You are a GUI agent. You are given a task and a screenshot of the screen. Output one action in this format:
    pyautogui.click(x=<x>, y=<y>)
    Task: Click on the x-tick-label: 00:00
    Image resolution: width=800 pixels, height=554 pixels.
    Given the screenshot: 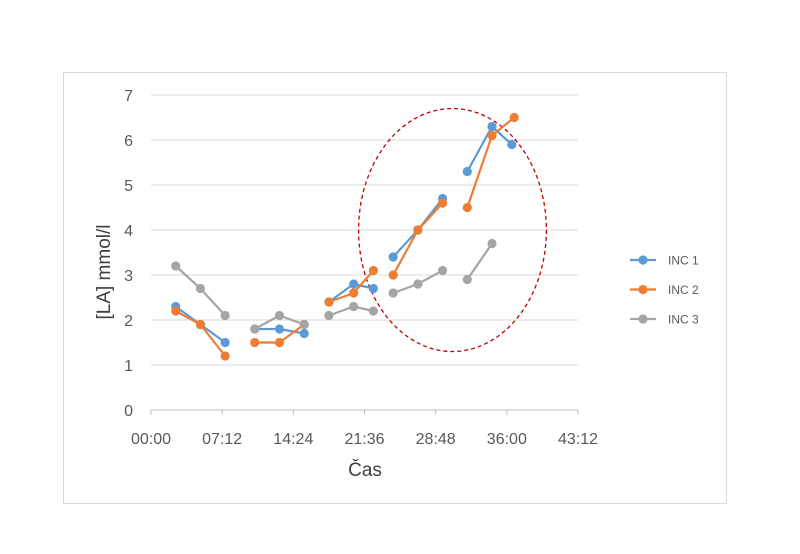 What is the action you would take?
    pyautogui.click(x=151, y=439)
    